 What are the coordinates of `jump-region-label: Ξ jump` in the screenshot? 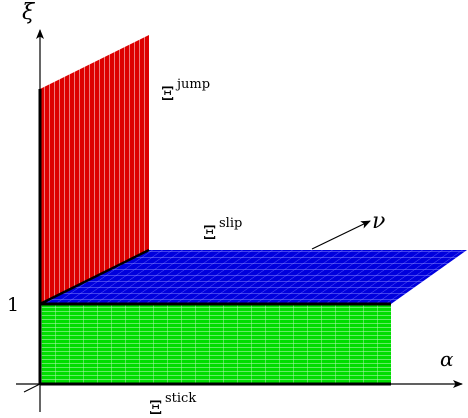 It's located at (185, 91).